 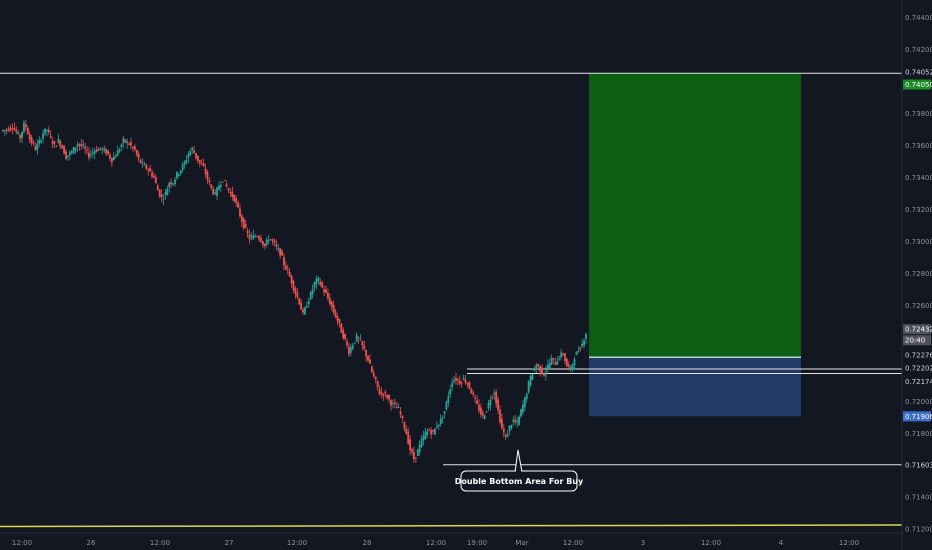 What do you see at coordinates (918, 73) in the screenshot?
I see `svg-text: 0.74052` at bounding box center [918, 73].